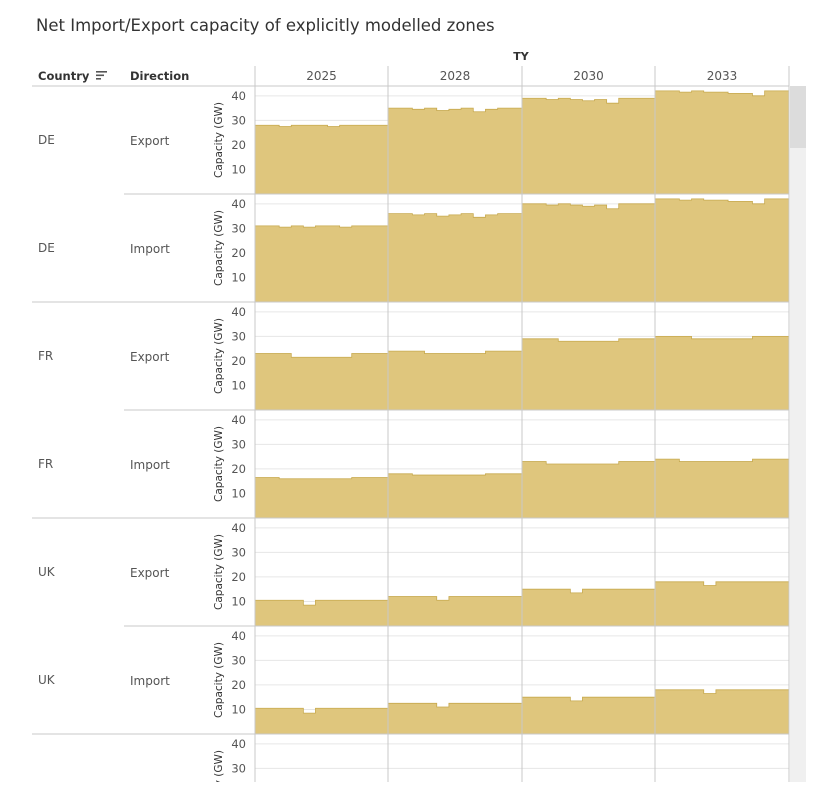 This screenshot has width=838, height=811. I want to click on area-mark-UK-Export-2028, so click(455, 611).